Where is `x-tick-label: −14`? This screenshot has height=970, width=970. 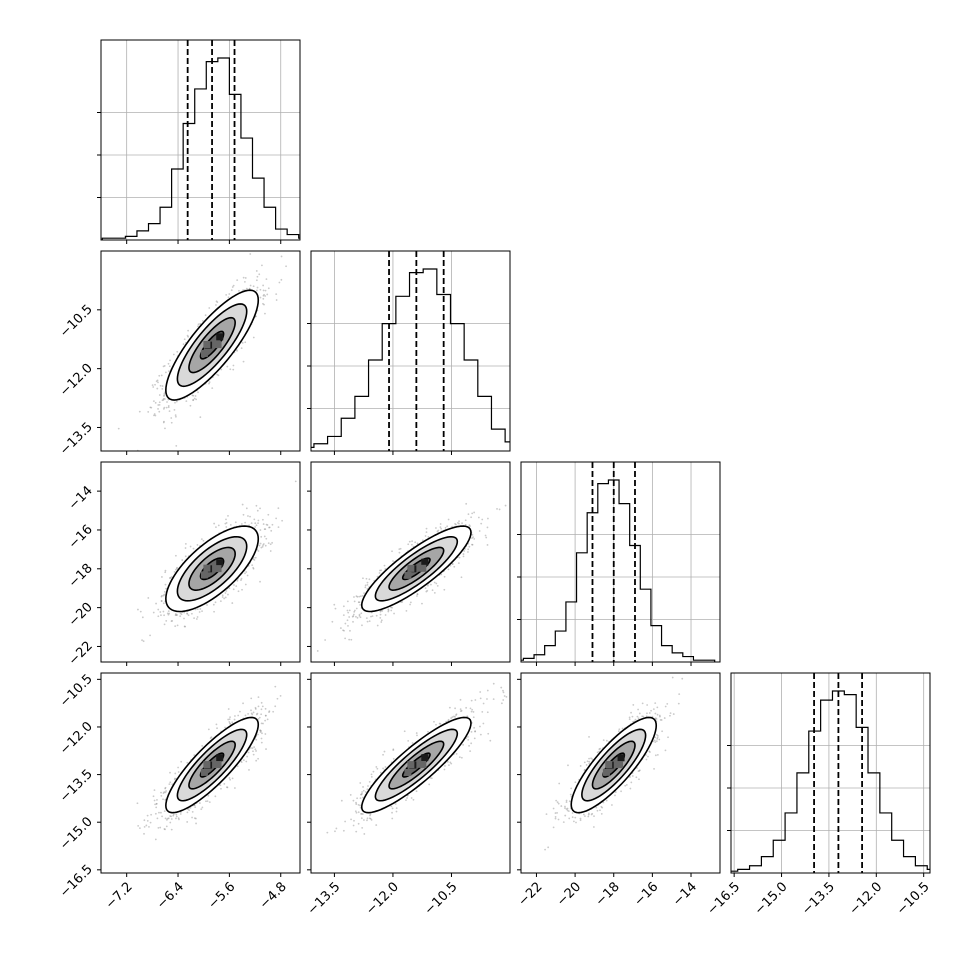 x-tick-label: −14 is located at coordinates (685, 894).